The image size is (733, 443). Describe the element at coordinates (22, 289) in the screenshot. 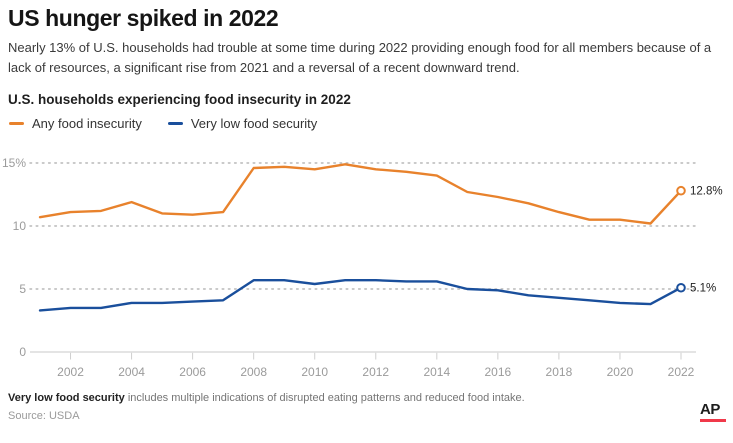

I see `y-axis-label: 5` at that location.